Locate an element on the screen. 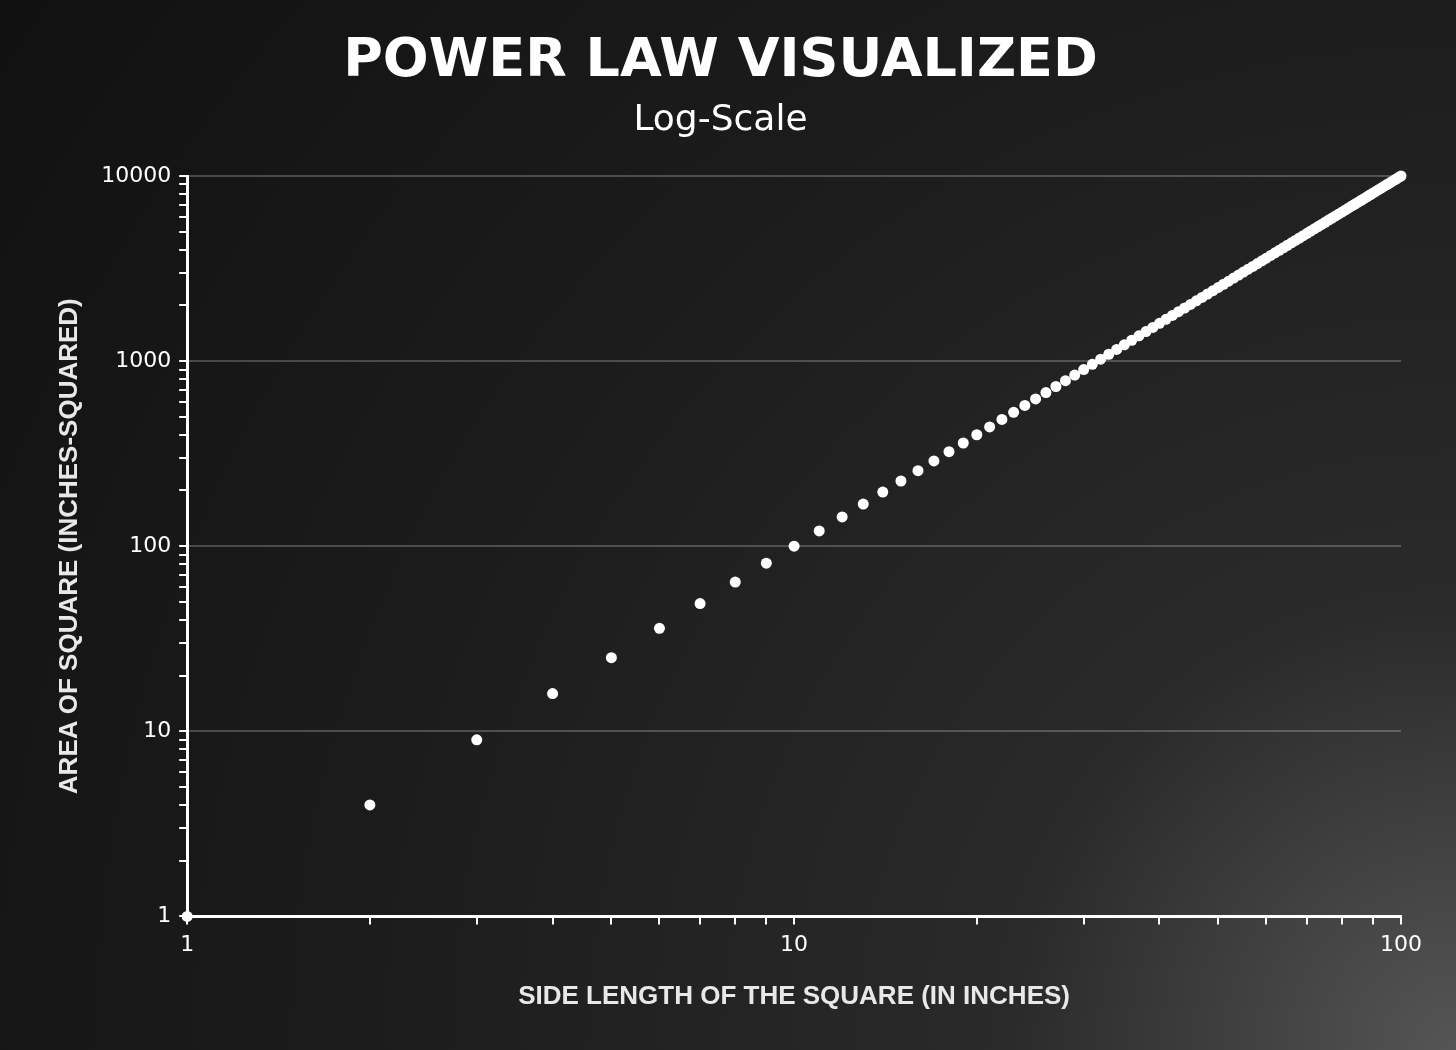 The width and height of the screenshot is (1456, 1050). x-tick-label: 10 is located at coordinates (794, 944).